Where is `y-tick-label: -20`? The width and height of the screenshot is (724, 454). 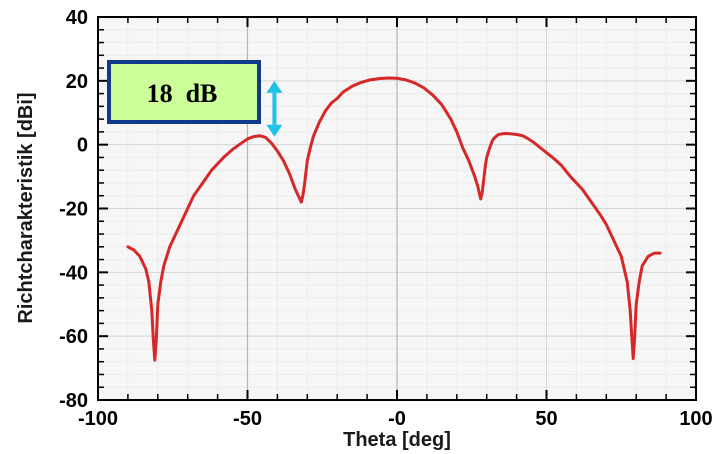
y-tick-label: -20 is located at coordinates (73, 210).